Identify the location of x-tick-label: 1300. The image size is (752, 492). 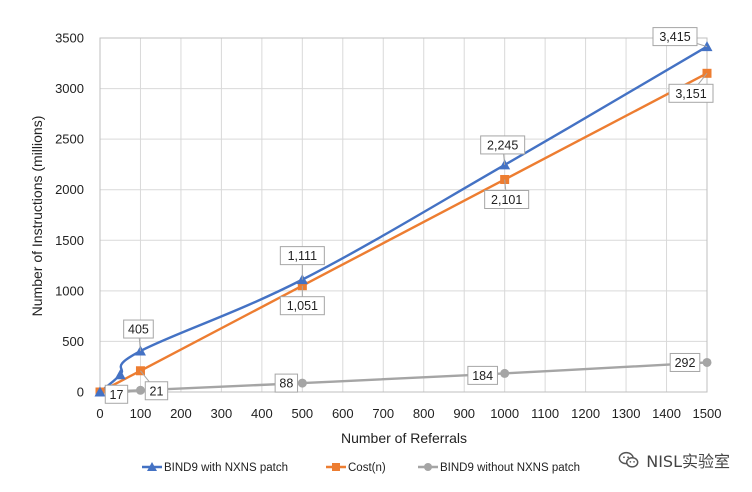
(626, 413).